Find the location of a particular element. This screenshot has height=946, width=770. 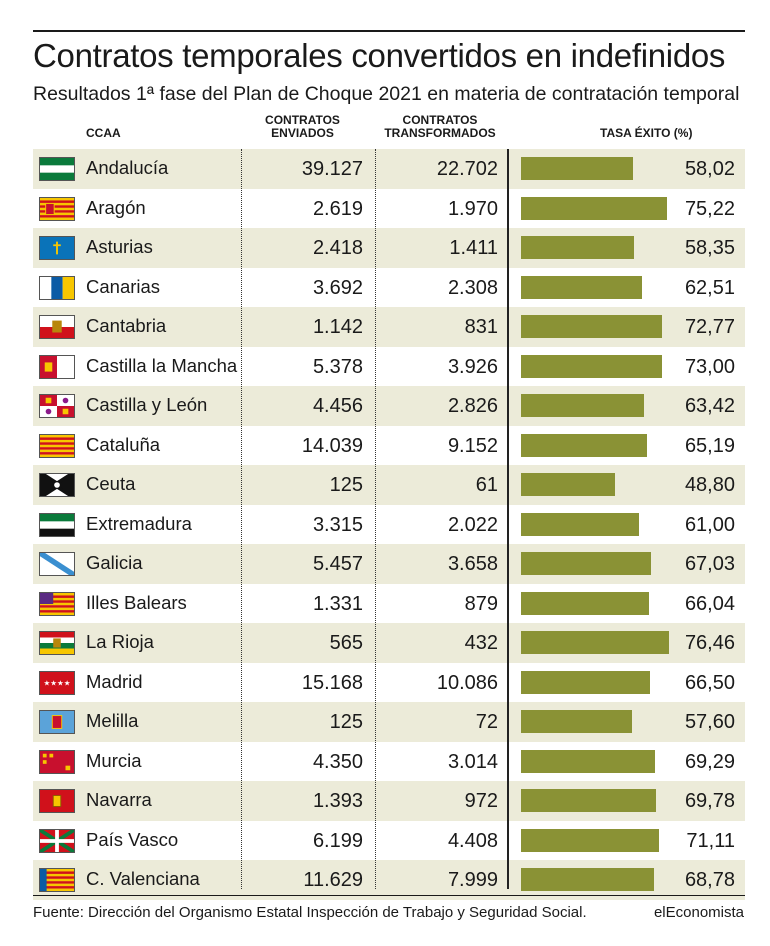

contratos-enviados-value: 6.199 is located at coordinates (337, 840).